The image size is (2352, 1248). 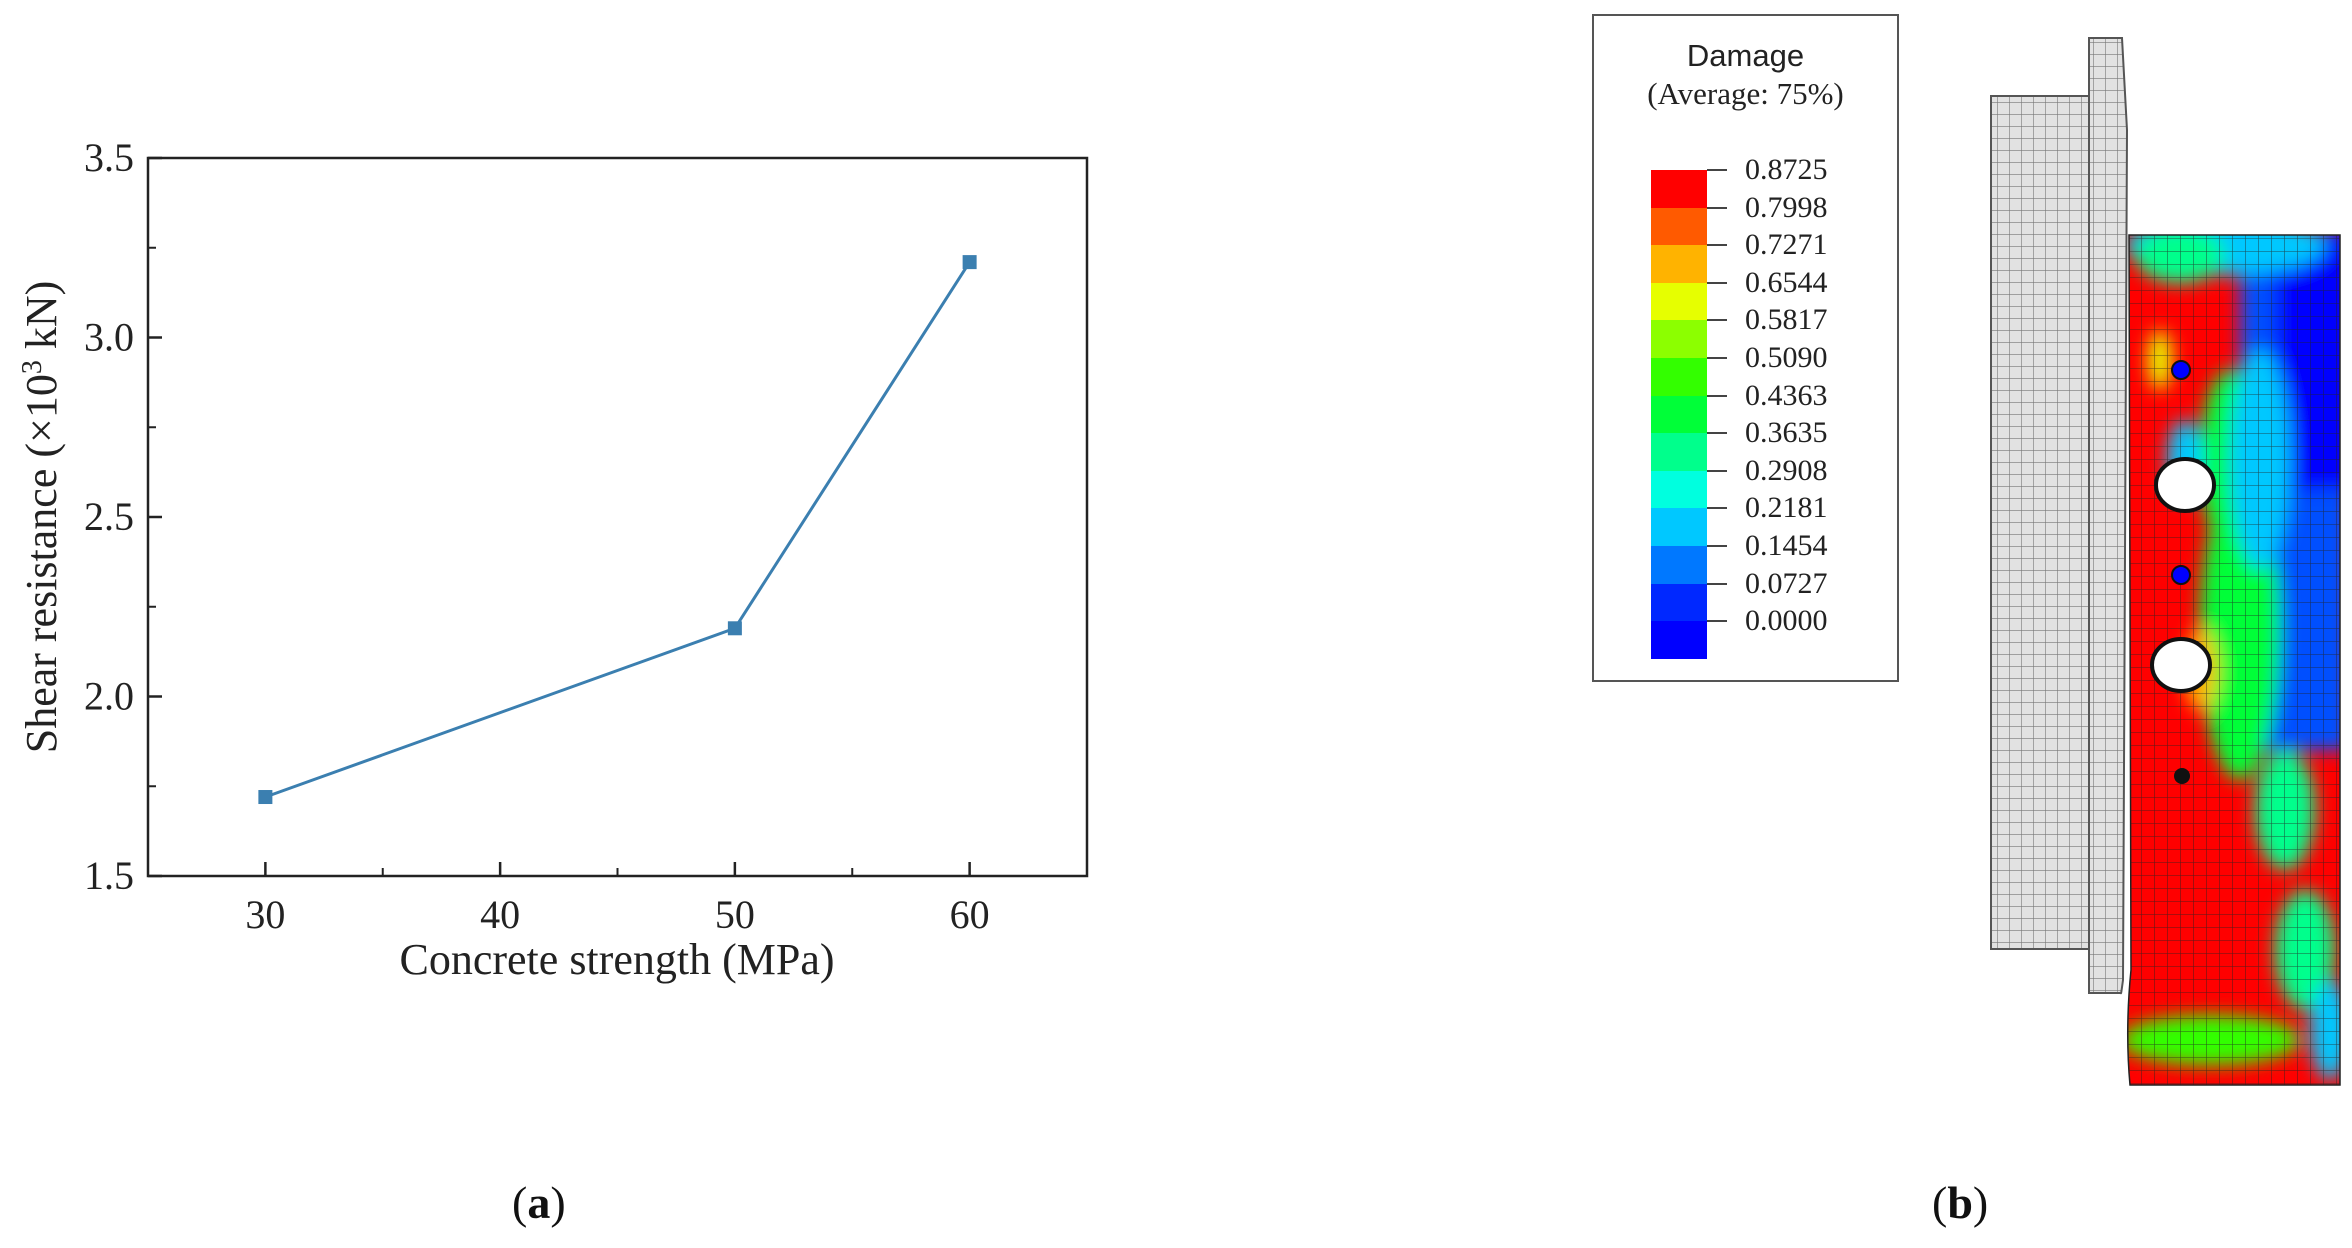 What do you see at coordinates (109, 157) in the screenshot?
I see `y-tick-label: 3.5` at bounding box center [109, 157].